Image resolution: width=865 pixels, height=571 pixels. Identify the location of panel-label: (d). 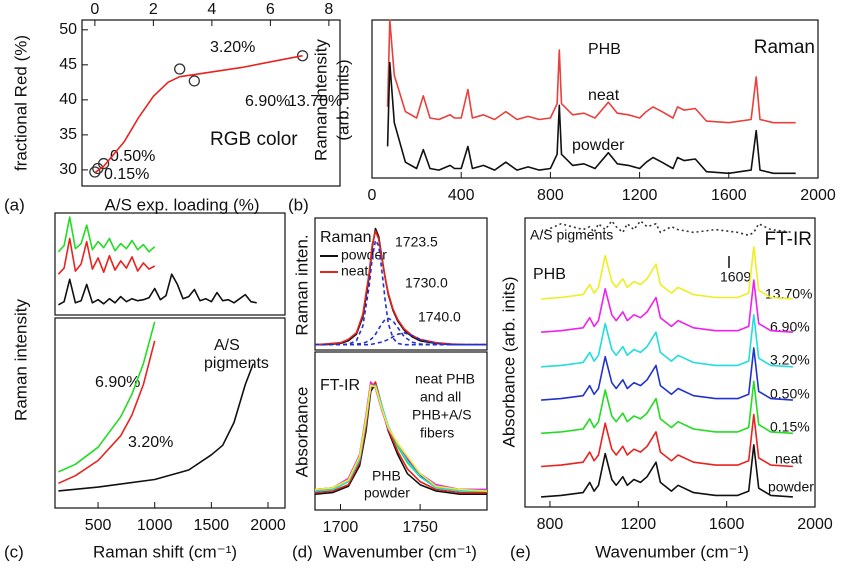
(302, 551).